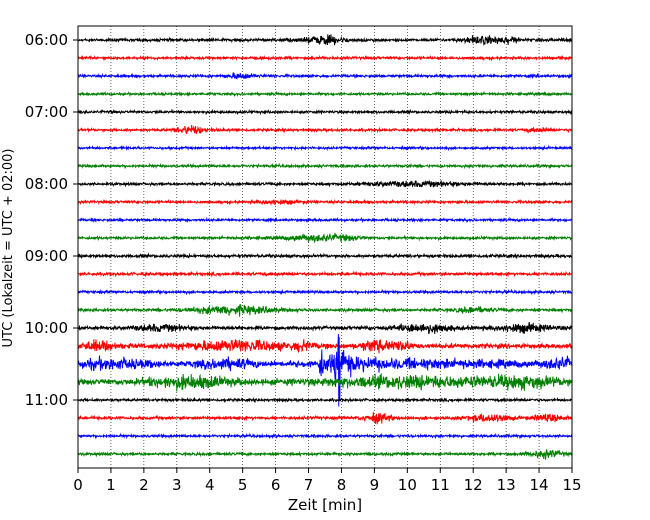 The height and width of the screenshot is (520, 650). What do you see at coordinates (571, 485) in the screenshot?
I see `x-tick-label: 15` at bounding box center [571, 485].